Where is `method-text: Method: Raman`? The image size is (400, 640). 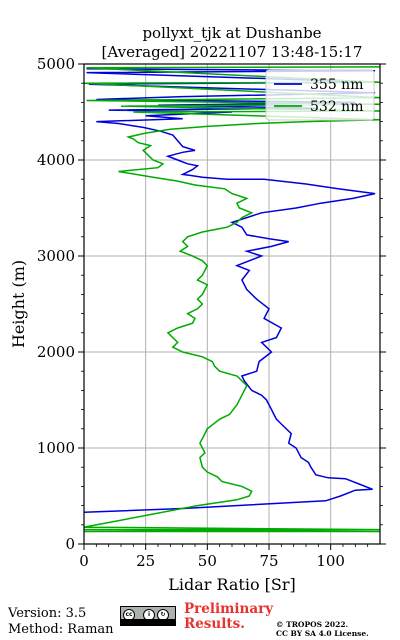
method-text: Method: Raman is located at coordinates (61, 629).